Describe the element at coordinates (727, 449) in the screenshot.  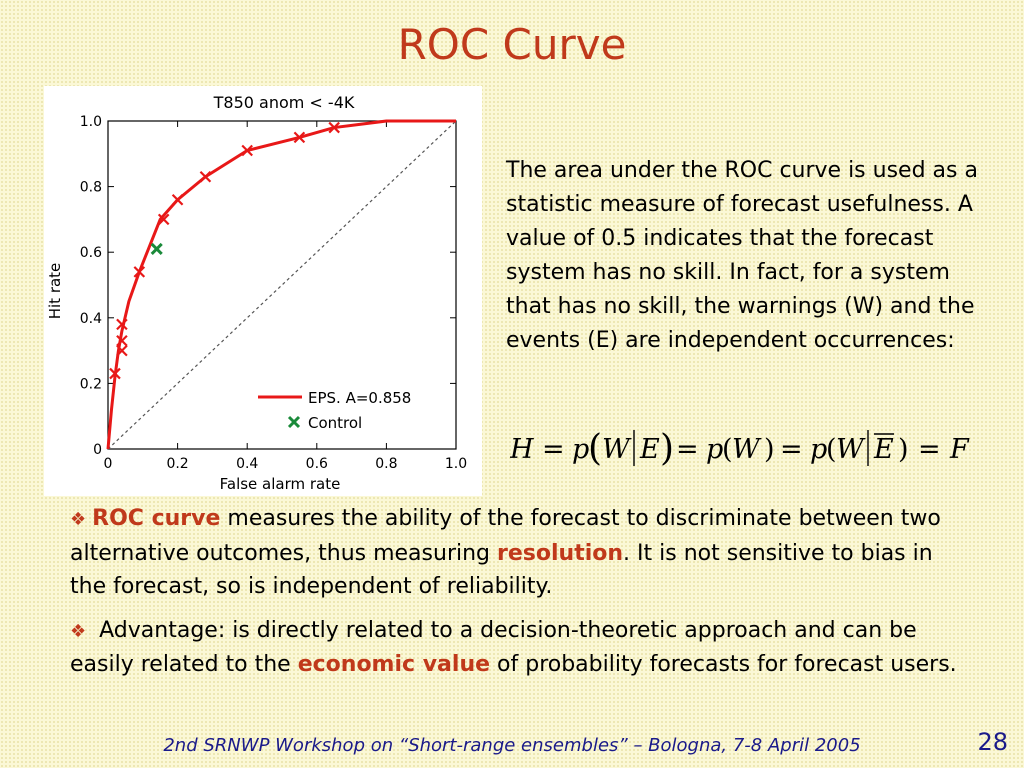
I see `formula-open-paren-2: (` at that location.